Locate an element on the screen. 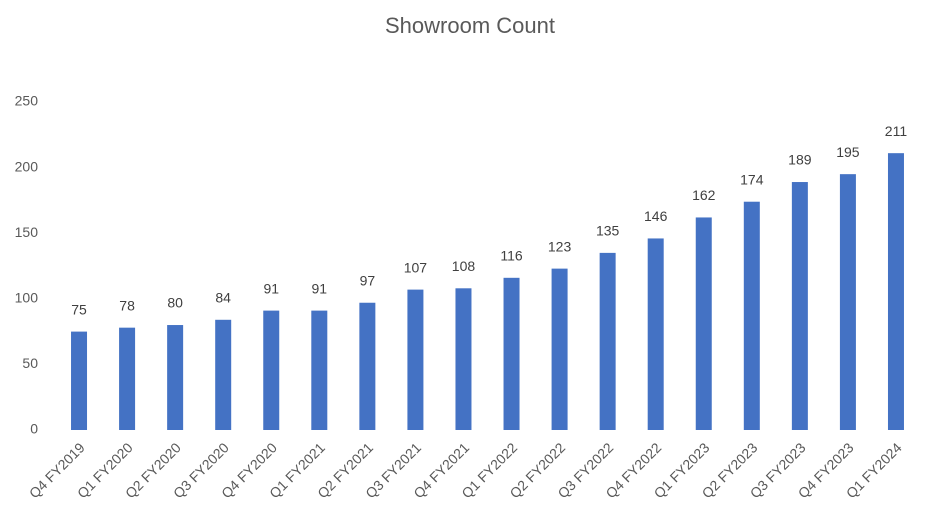 This screenshot has width=942, height=522. chart-title: Showroom Count is located at coordinates (470, 25).